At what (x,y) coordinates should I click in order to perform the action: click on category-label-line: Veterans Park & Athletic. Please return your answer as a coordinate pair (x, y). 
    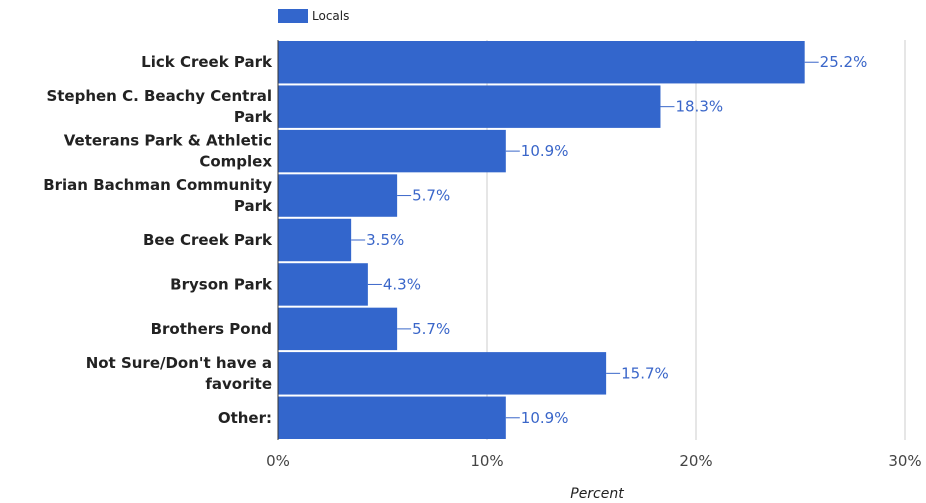
    Looking at the image, I should click on (168, 141).